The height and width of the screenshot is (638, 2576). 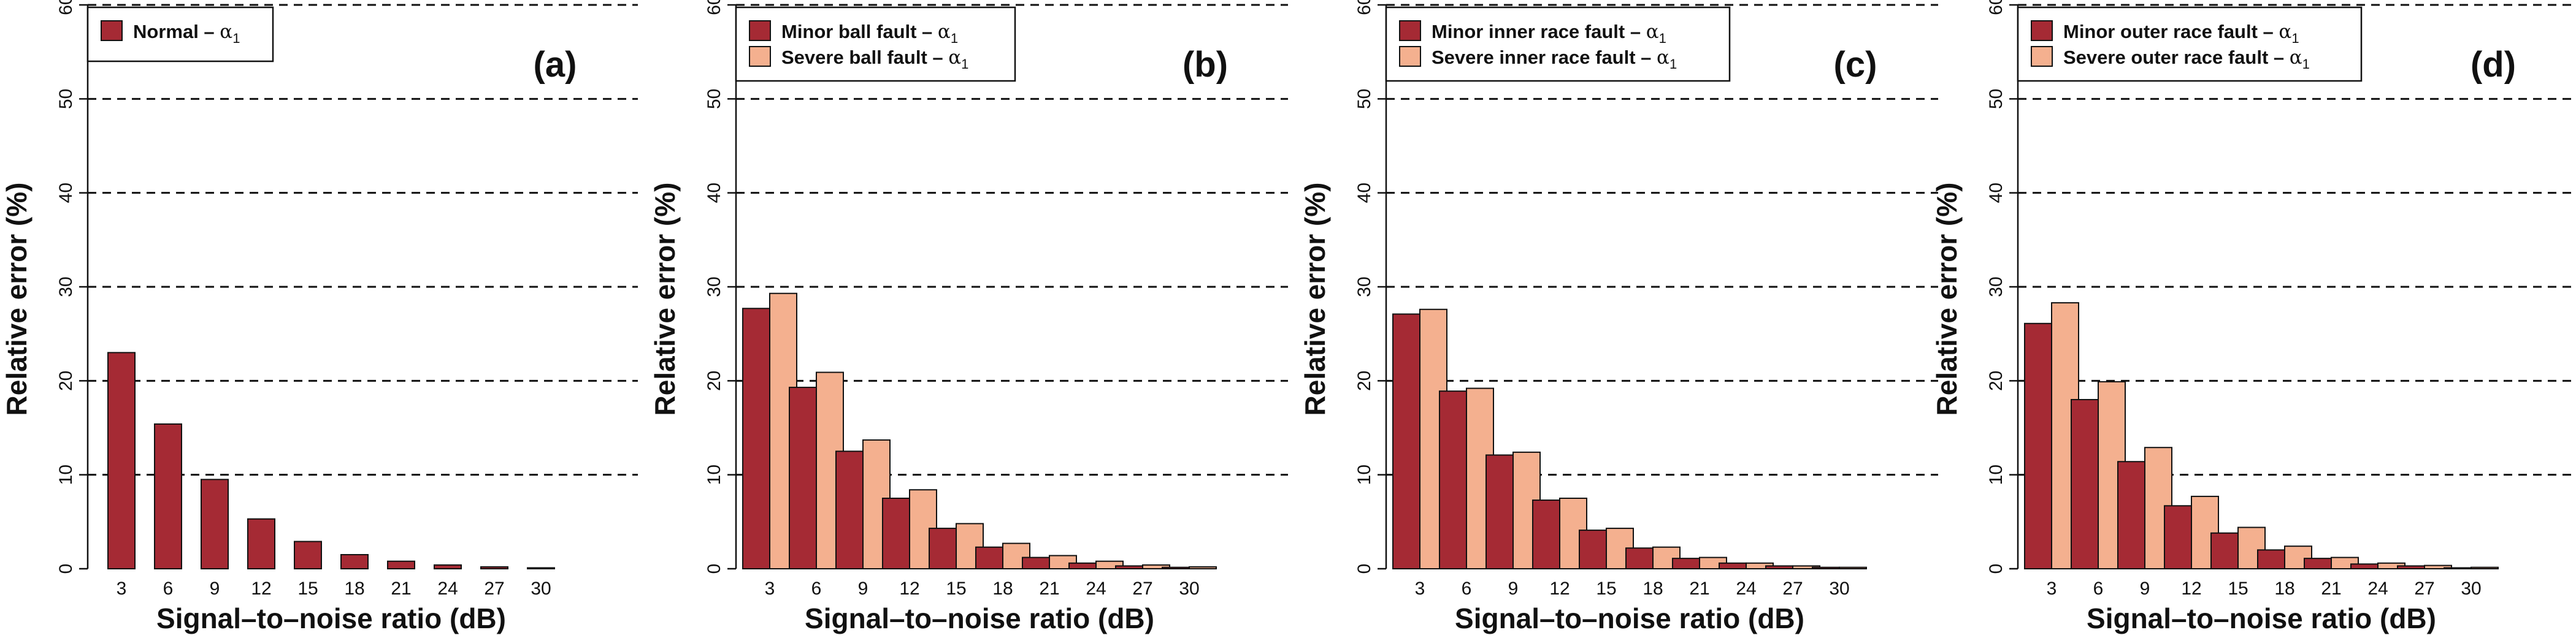 What do you see at coordinates (261, 589) in the screenshot?
I see `x-tick-label: 12` at bounding box center [261, 589].